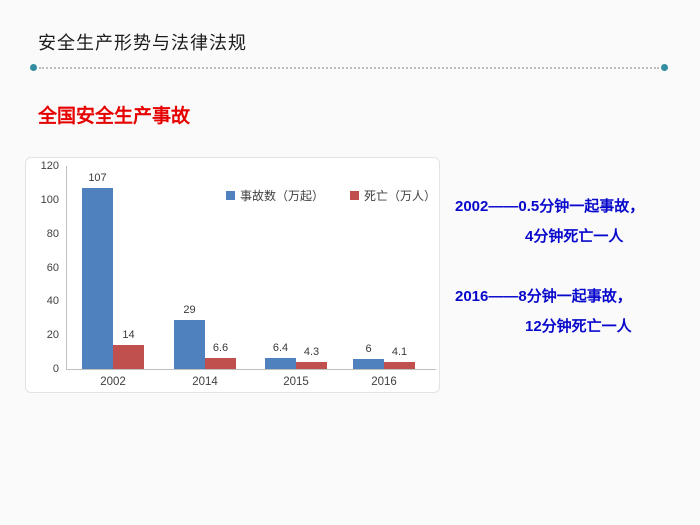 This screenshot has height=525, width=700. What do you see at coordinates (49, 166) in the screenshot?
I see `y-axis-tick-label: 120` at bounding box center [49, 166].